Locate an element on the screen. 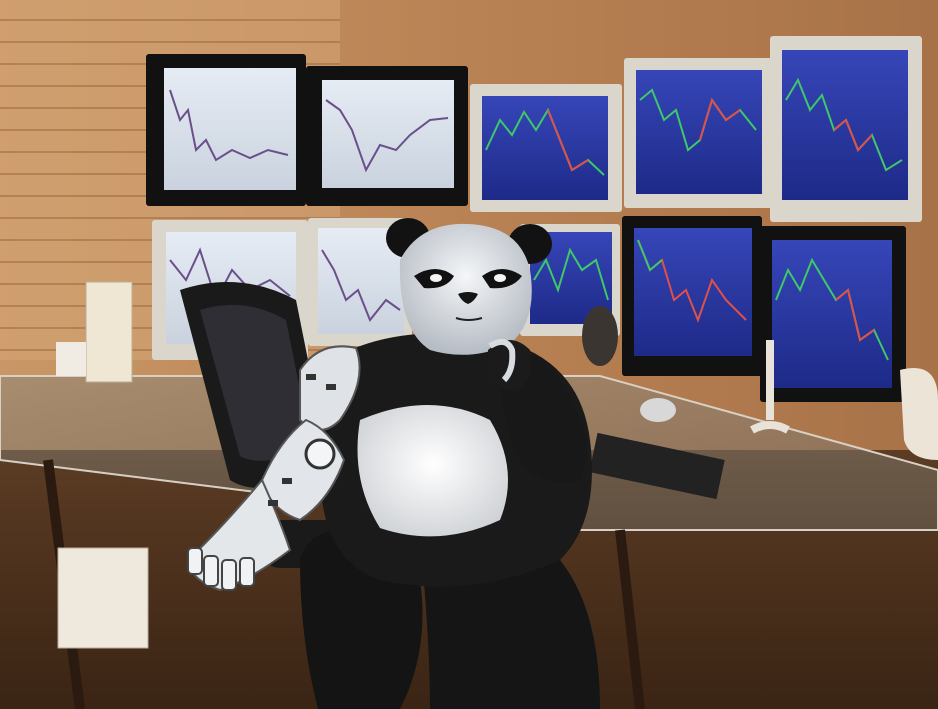 The height and width of the screenshot is (709, 938). subwoofer is located at coordinates (103, 598).